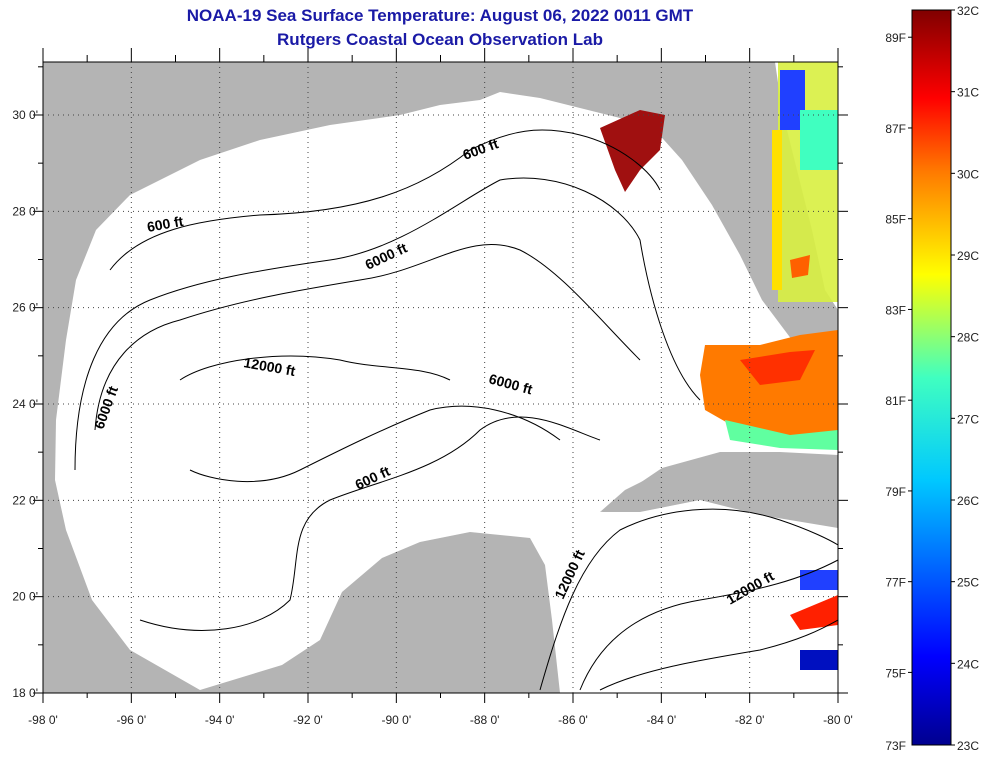  I want to click on map-subtitle: Rutgers Coastal Ocean Observation Lab, so click(440, 39).